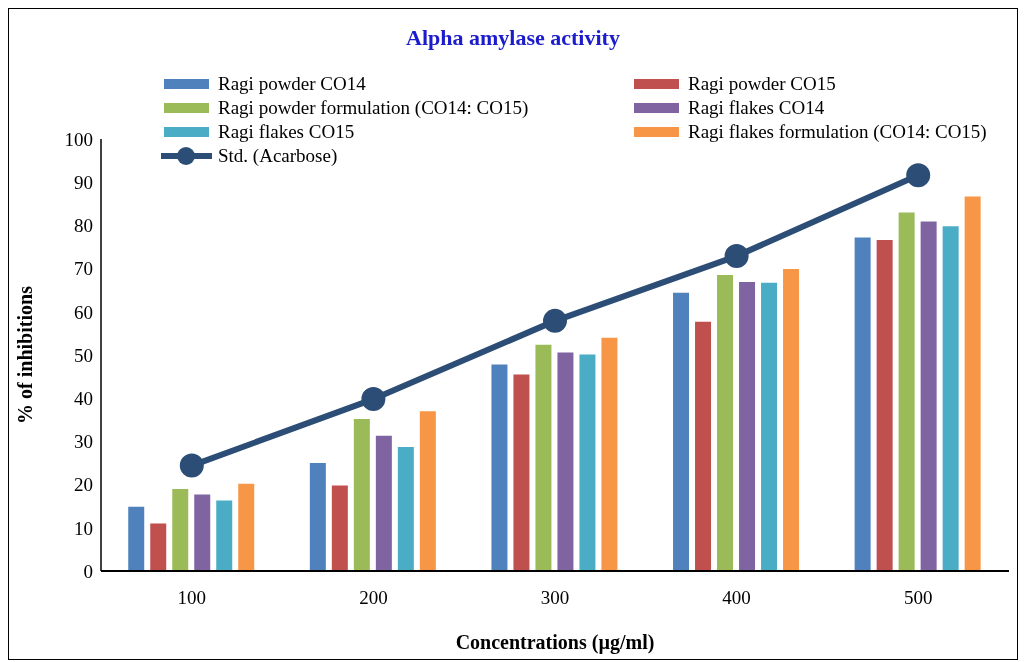 The width and height of the screenshot is (1029, 662). I want to click on legend-label: Ragi flakes formulation (CO14: CO15), so click(837, 132).